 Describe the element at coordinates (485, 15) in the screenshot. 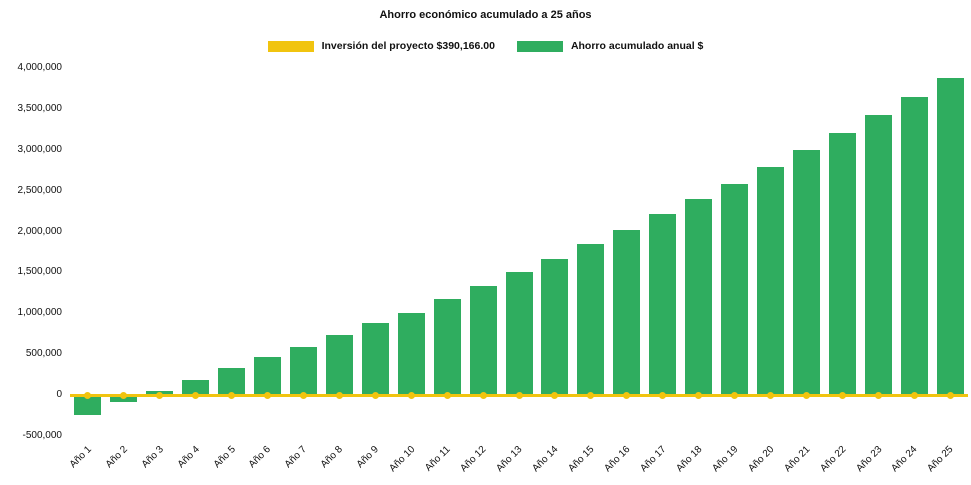

I see `chart-title: Ahorro económico acumulado a 25 años` at that location.